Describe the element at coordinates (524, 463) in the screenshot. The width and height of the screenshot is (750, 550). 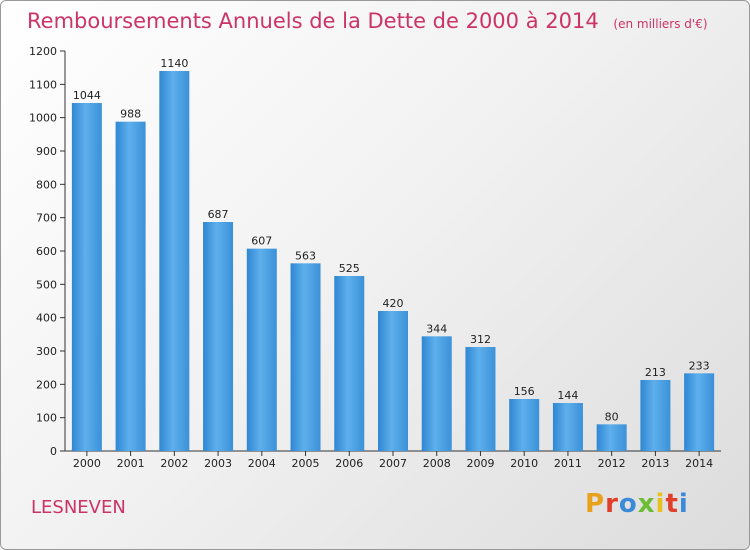
I see `x-tick-label: 2010` at that location.